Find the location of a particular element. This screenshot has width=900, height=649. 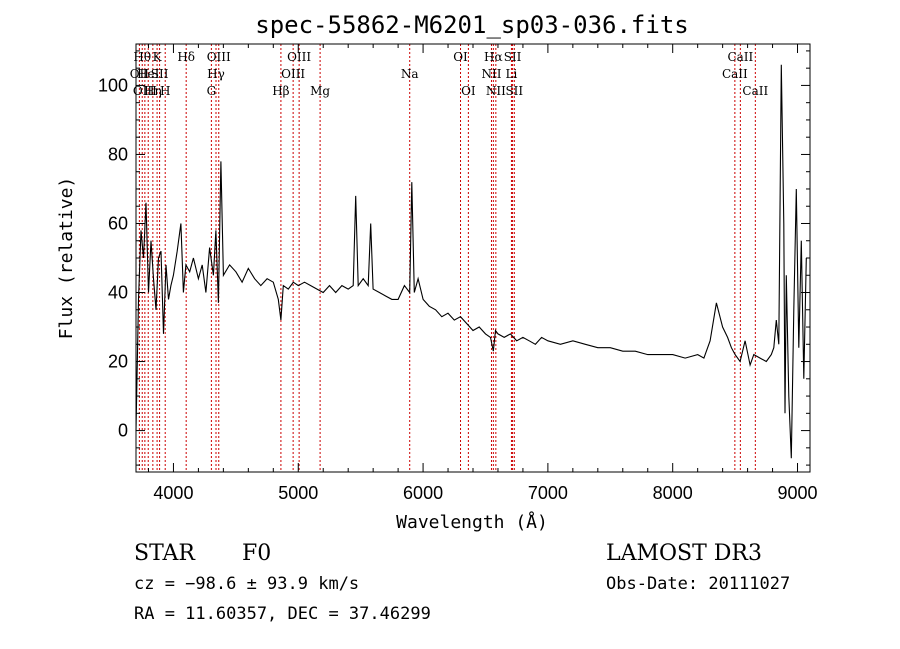

line-label-13: OIII is located at coordinates (293, 74).